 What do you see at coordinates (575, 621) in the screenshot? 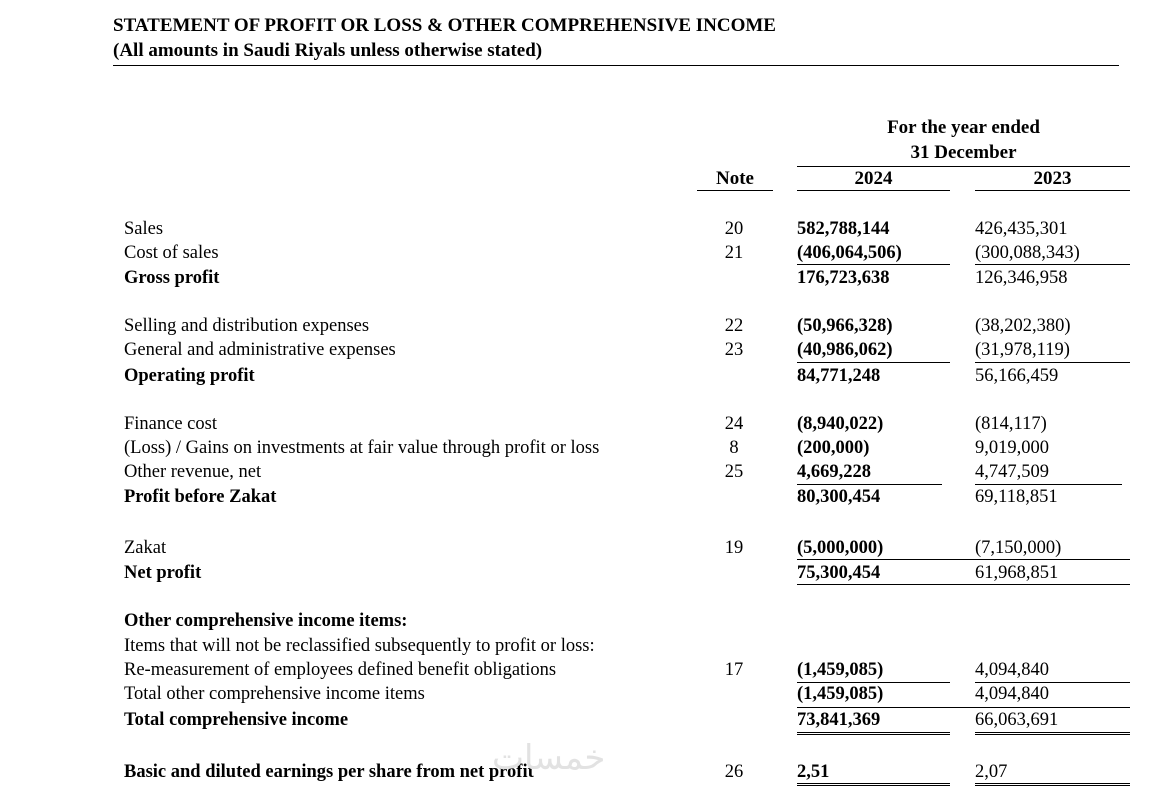
I see `statement-row: Other comprehensive income items:` at bounding box center [575, 621].